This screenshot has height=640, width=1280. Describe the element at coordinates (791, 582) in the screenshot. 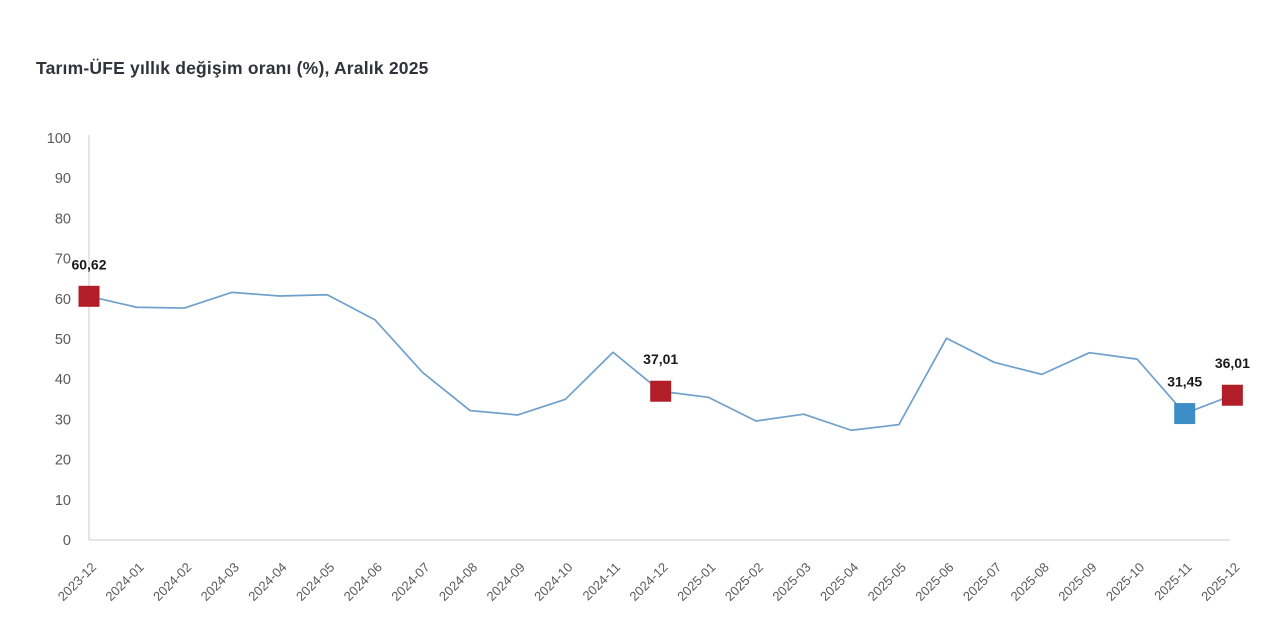

I see `x-axis-tick-label: 2025-03` at that location.